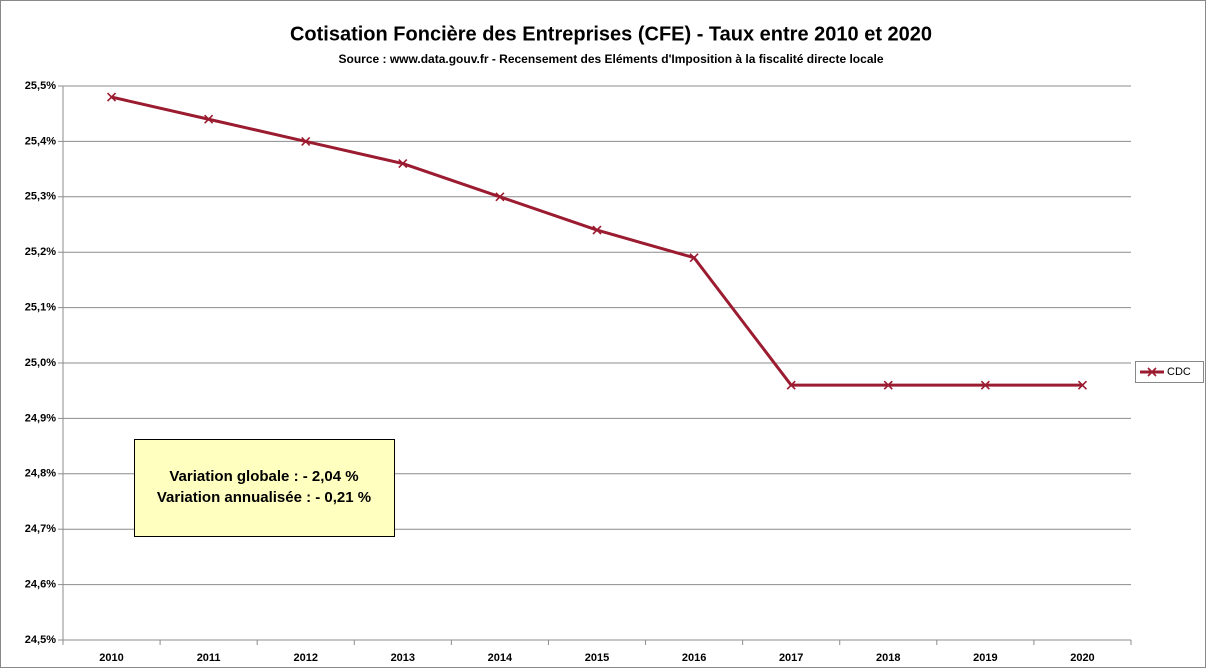  Describe the element at coordinates (985, 658) in the screenshot. I see `x-tick-label: 2019` at that location.